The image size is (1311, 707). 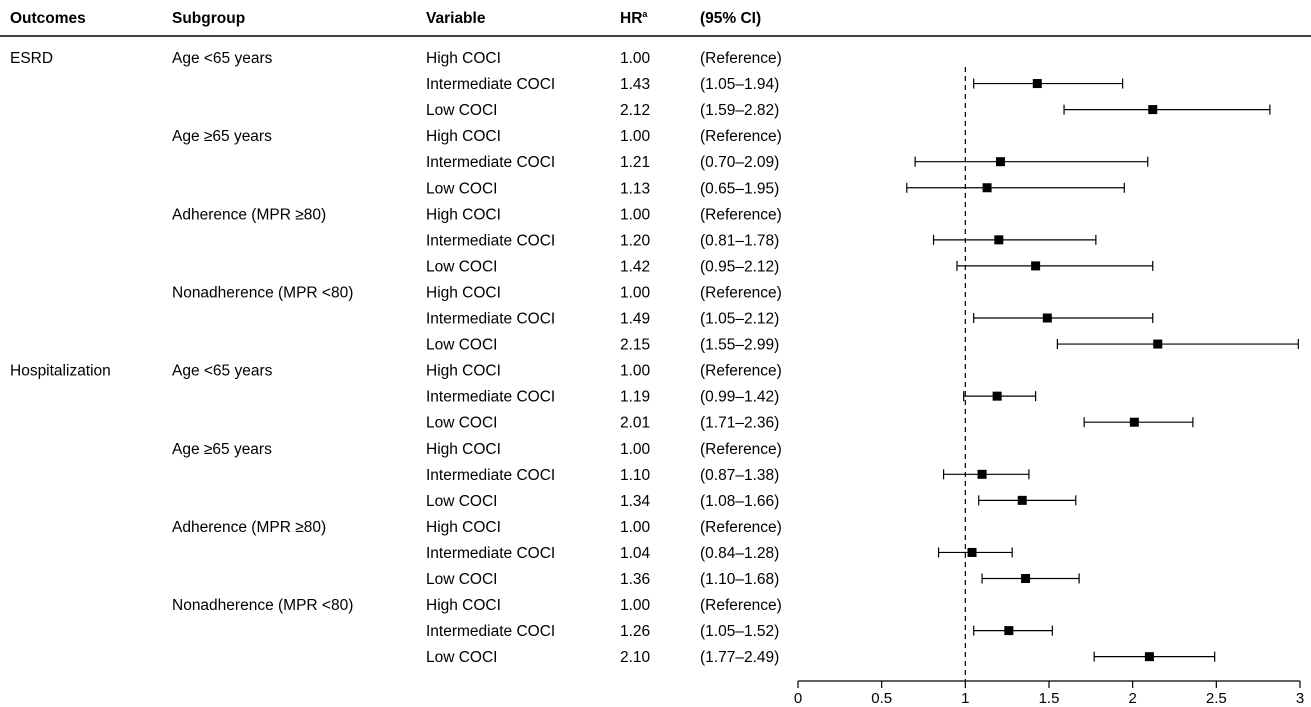 I want to click on table-row: Low COCI 2.12 (1.59–2.82), so click(x=602, y=110).